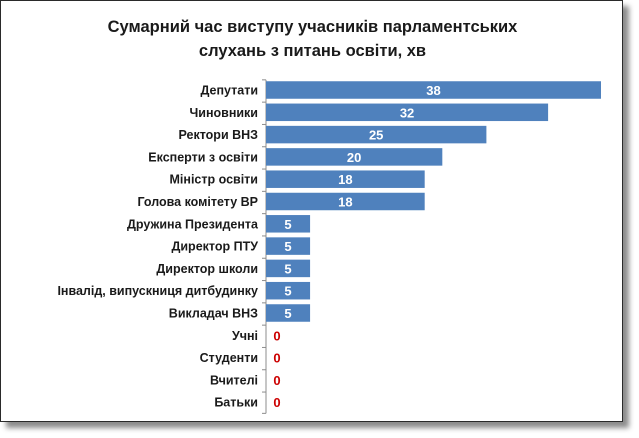 The image size is (639, 438). What do you see at coordinates (234, 380) in the screenshot?
I see `category-label: Вчителі` at bounding box center [234, 380].